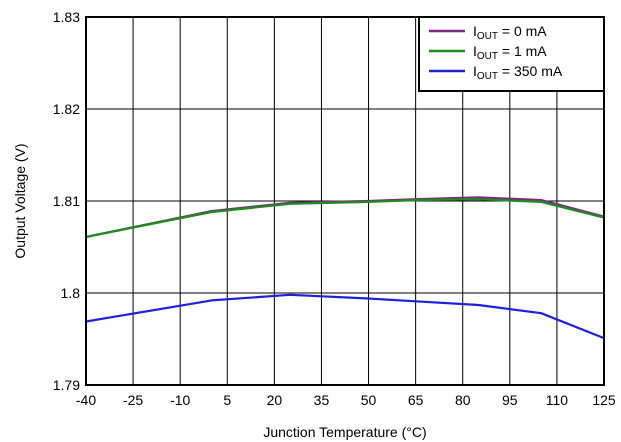 This screenshot has width=621, height=442. Describe the element at coordinates (510, 32) in the screenshot. I see `legend-entry-0: IOUT = 0 mA` at that location.